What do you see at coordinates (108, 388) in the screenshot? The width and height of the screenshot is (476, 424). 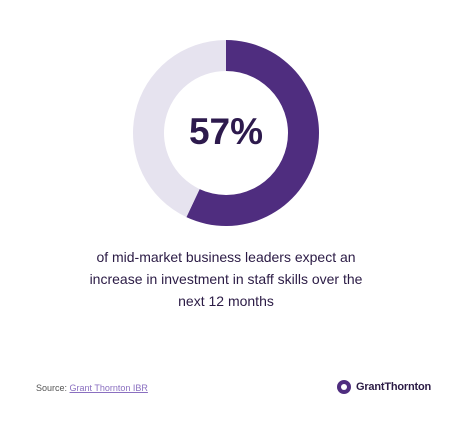 I see `source-link: Grant Thornton IBR` at bounding box center [108, 388].